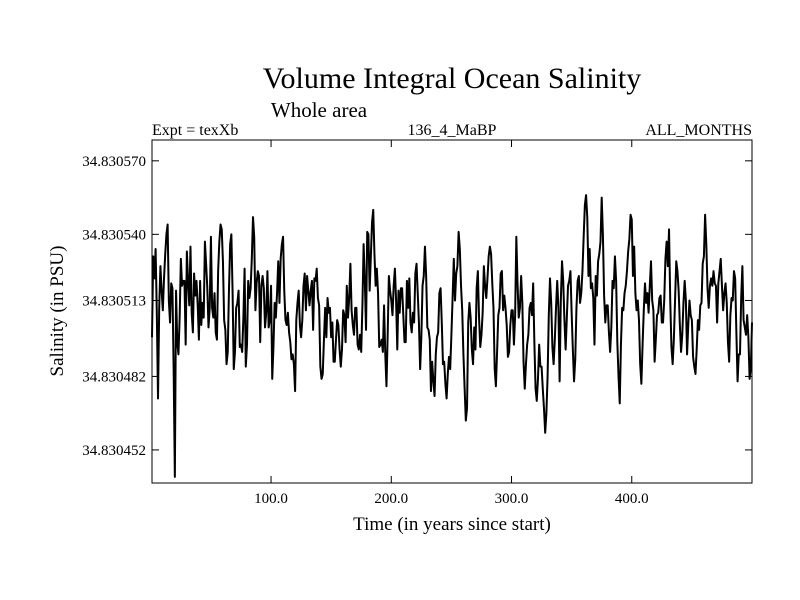 The height and width of the screenshot is (600, 800). What do you see at coordinates (271, 499) in the screenshot?
I see `x-tick-label: 100.0` at bounding box center [271, 499].